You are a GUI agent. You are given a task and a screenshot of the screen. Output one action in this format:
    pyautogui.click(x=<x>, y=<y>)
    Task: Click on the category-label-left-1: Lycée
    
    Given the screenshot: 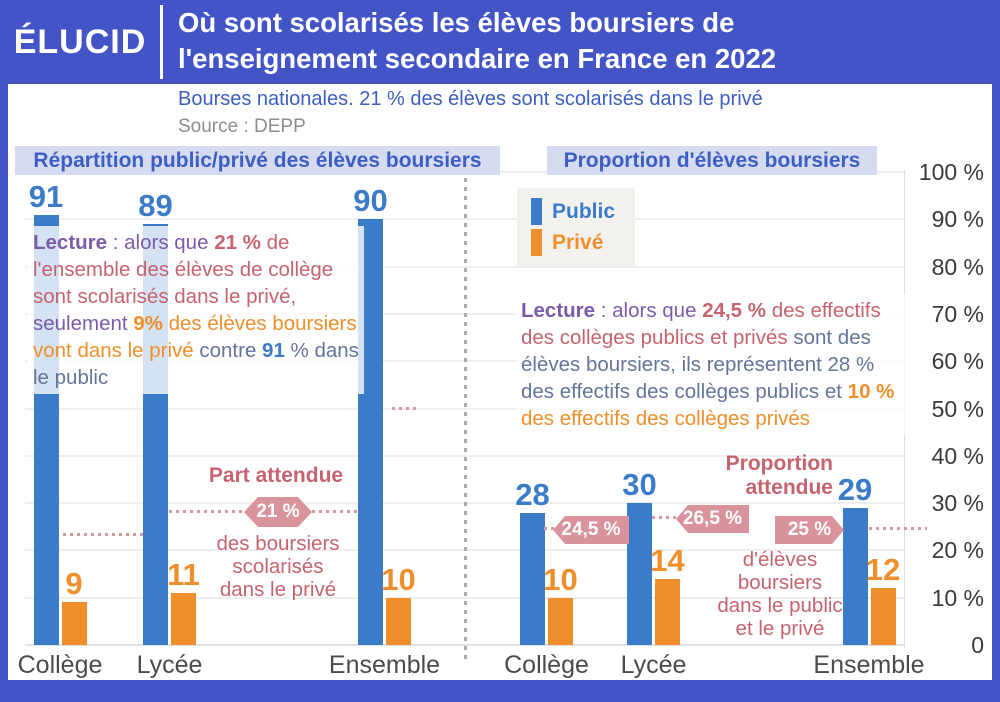 What is the action you would take?
    pyautogui.click(x=169, y=665)
    